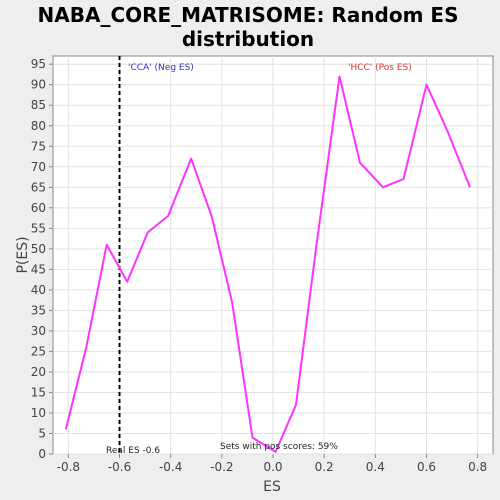  I want to click on y-tick-label: 85, so click(38, 105).